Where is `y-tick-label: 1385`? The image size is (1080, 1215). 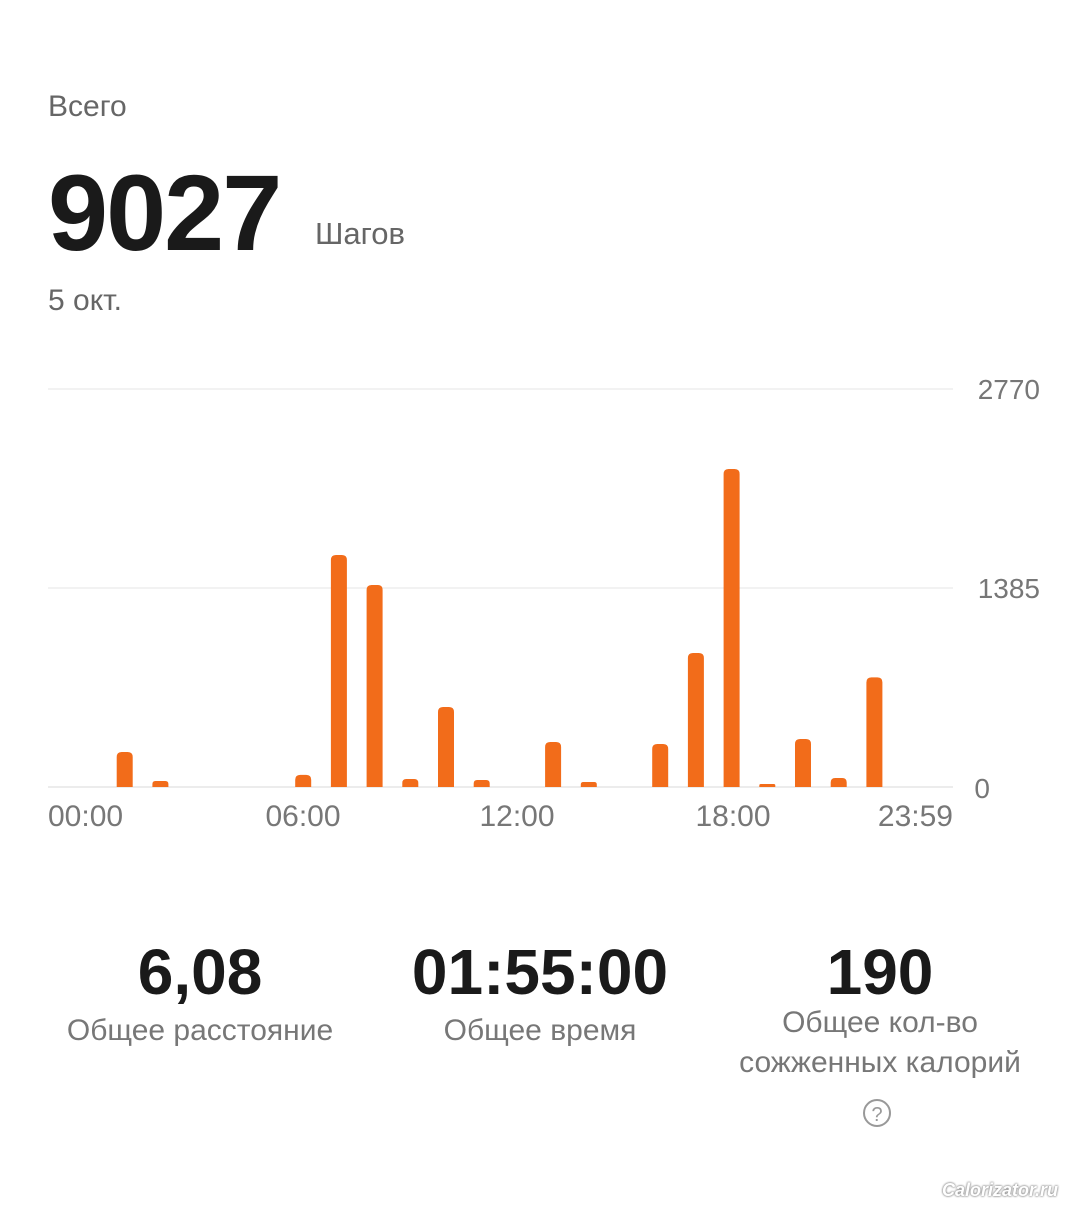
y-tick-label: 1385 is located at coordinates (1009, 588).